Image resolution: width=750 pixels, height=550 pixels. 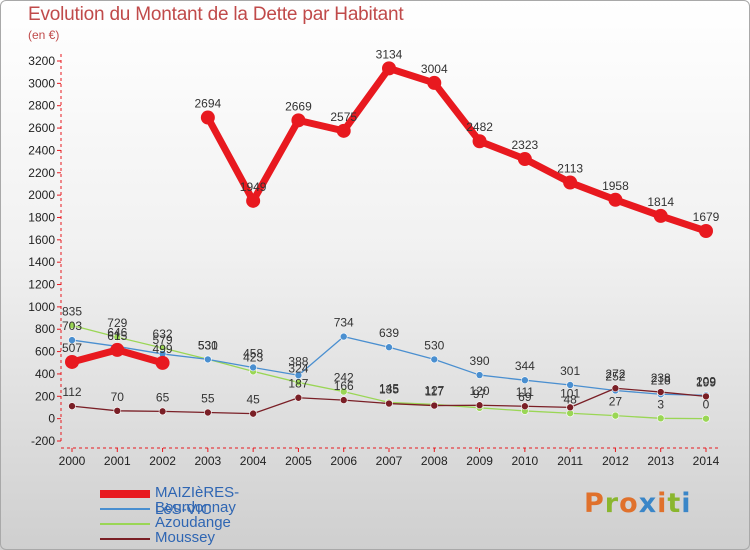 I want to click on data-label: 55, so click(x=208, y=399).